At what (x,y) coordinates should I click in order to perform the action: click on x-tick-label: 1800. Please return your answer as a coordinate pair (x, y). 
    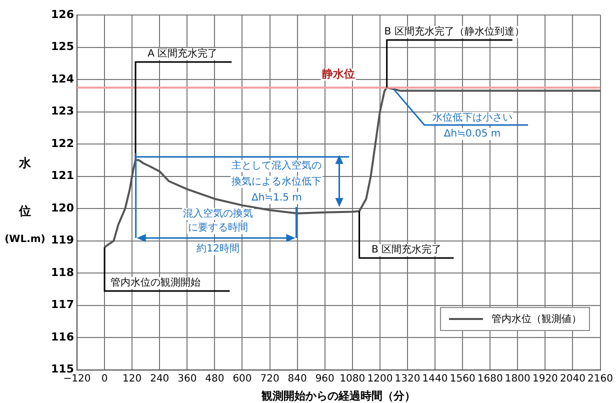
    Looking at the image, I should click on (517, 378).